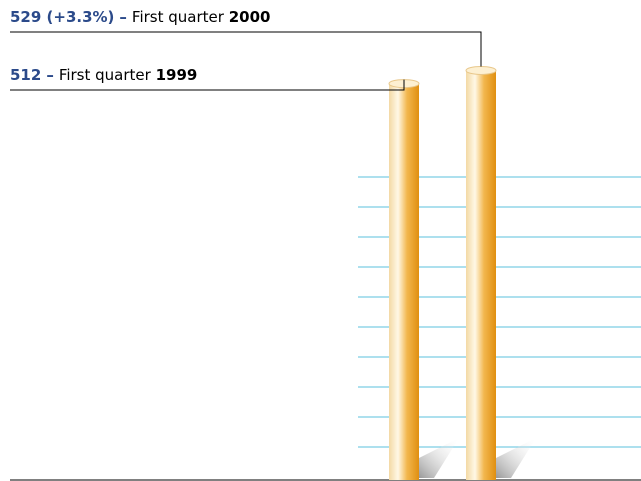 Image resolution: width=641 pixels, height=481 pixels. Describe the element at coordinates (250, 17) in the screenshot. I see `category-year: 2000` at that location.